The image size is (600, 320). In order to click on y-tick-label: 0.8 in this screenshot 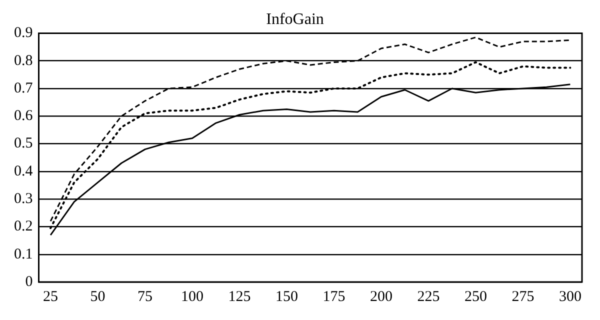, I will do `click(23, 60)`.